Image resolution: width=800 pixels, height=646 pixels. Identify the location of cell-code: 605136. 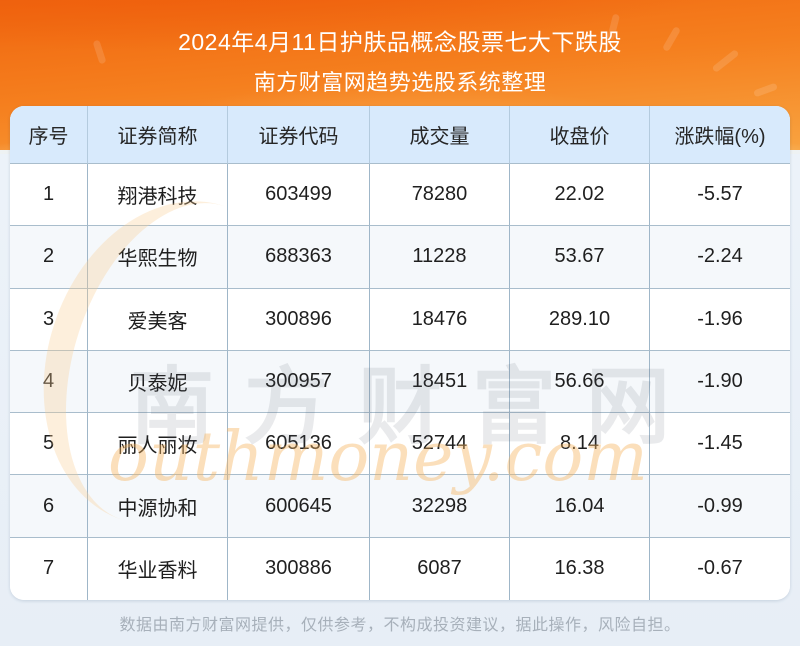
(299, 444).